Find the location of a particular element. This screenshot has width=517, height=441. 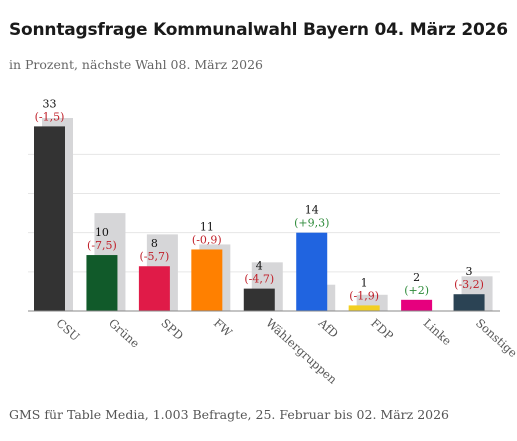

data-label: 1 is located at coordinates (364, 282).